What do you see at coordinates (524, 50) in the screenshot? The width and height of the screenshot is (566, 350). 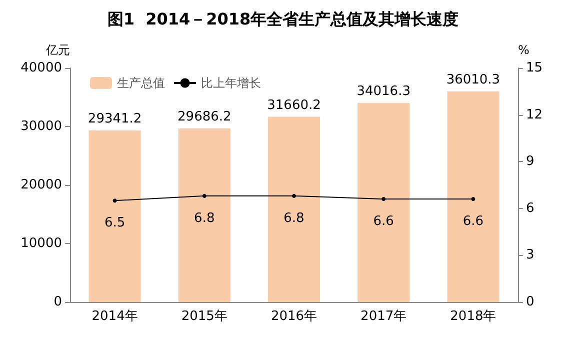 I see `y2-axis-title: %` at bounding box center [524, 50].